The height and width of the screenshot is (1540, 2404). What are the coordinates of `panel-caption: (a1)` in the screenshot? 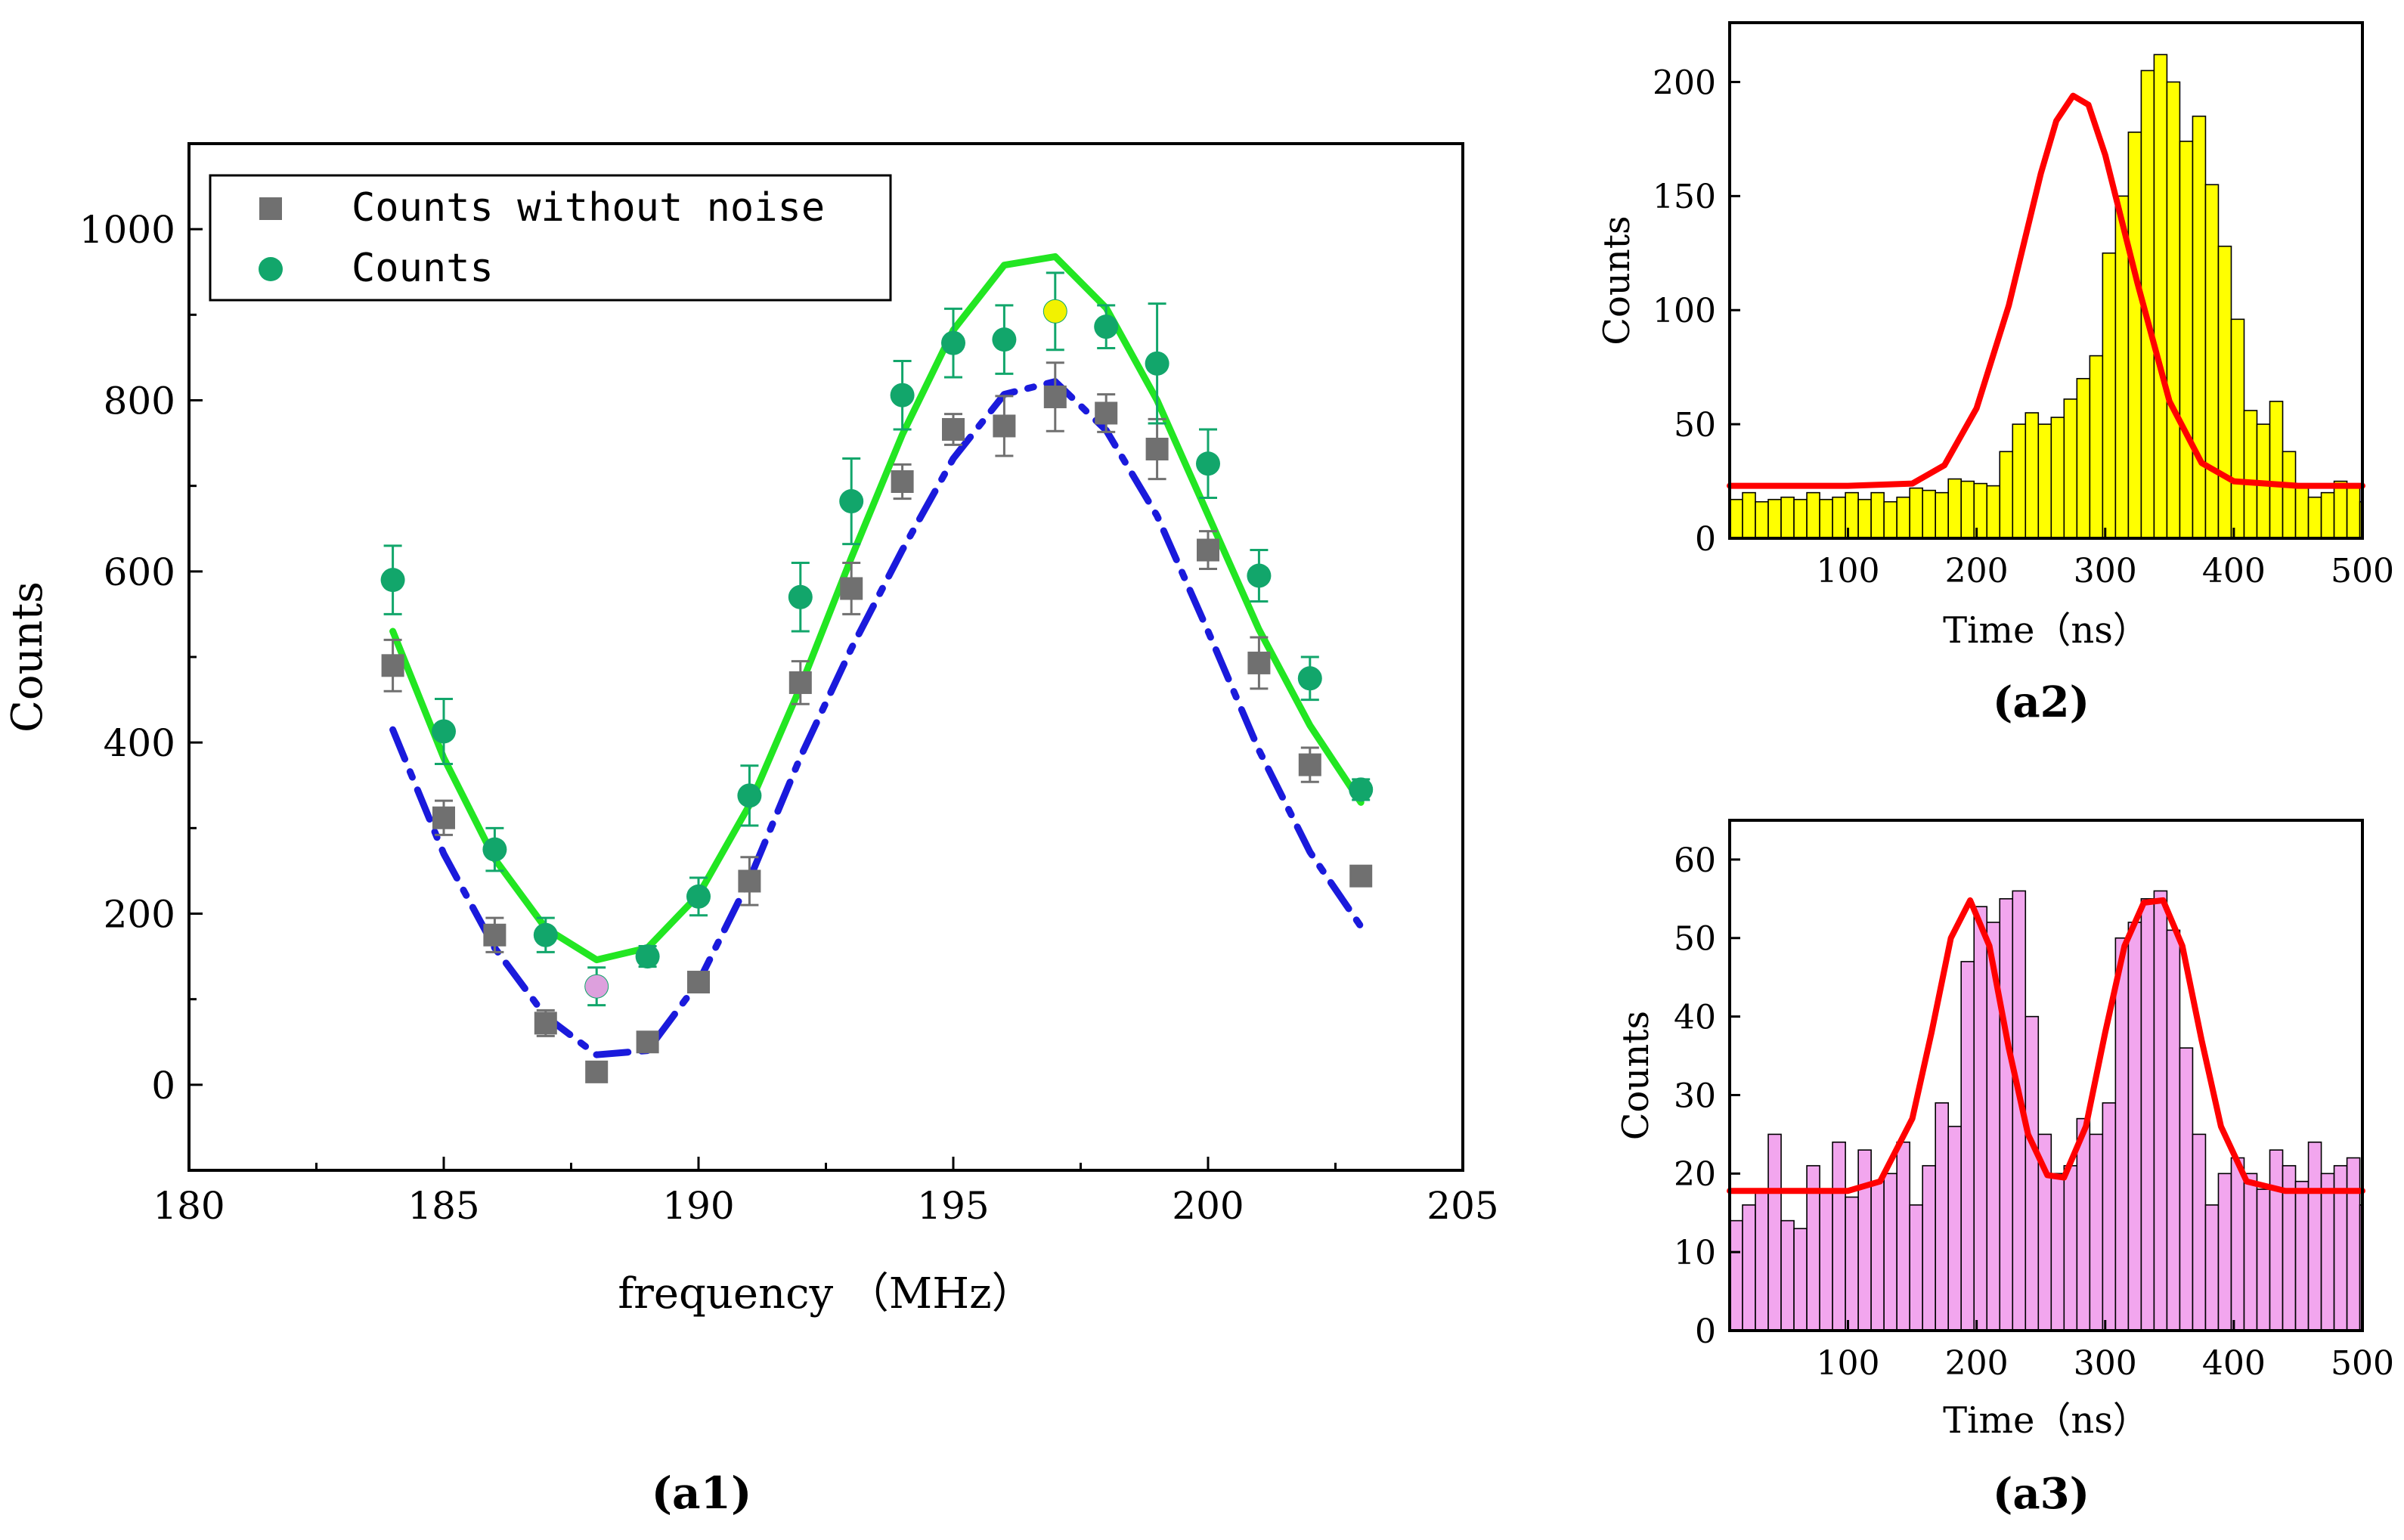 It's located at (702, 1493).